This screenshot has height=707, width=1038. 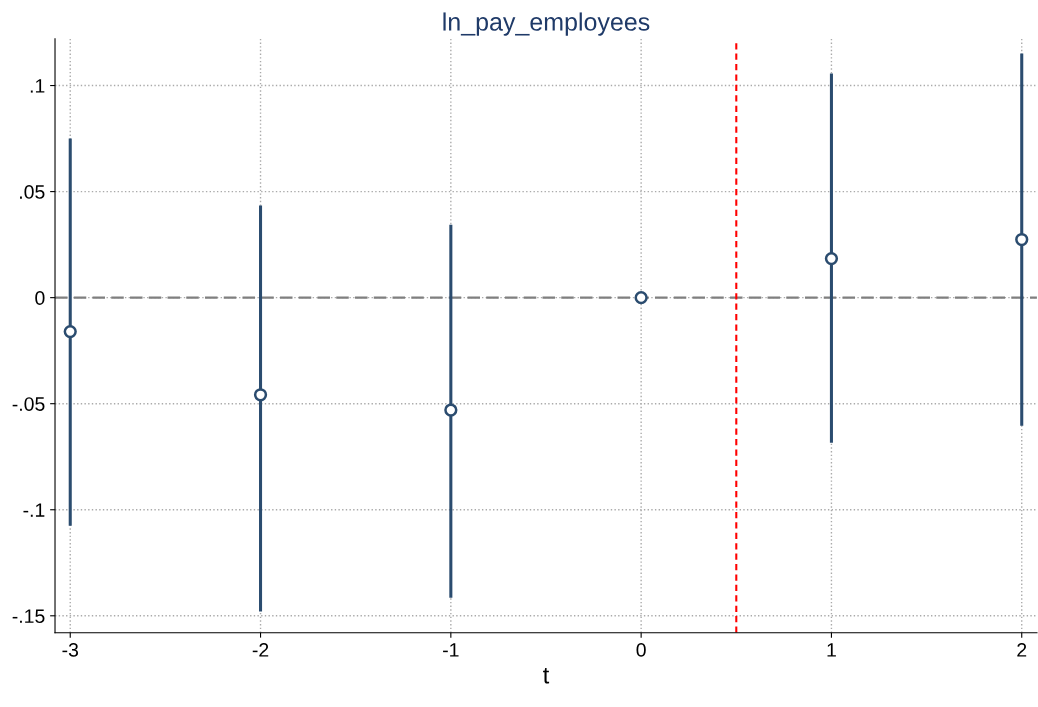 What do you see at coordinates (28, 404) in the screenshot?
I see `y-tick-label: -.05` at bounding box center [28, 404].